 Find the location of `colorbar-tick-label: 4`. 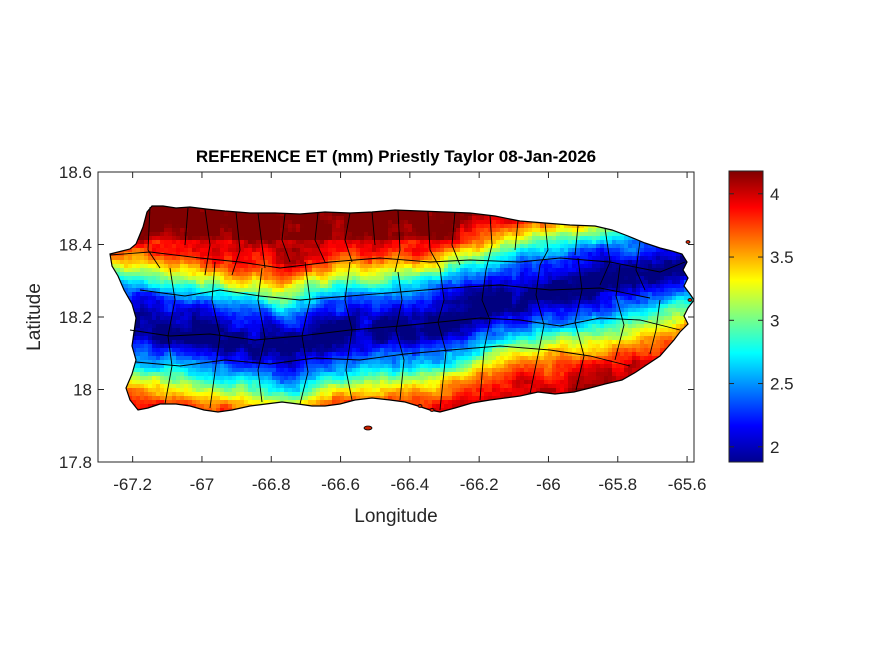

colorbar-tick-label: 4 is located at coordinates (774, 194).